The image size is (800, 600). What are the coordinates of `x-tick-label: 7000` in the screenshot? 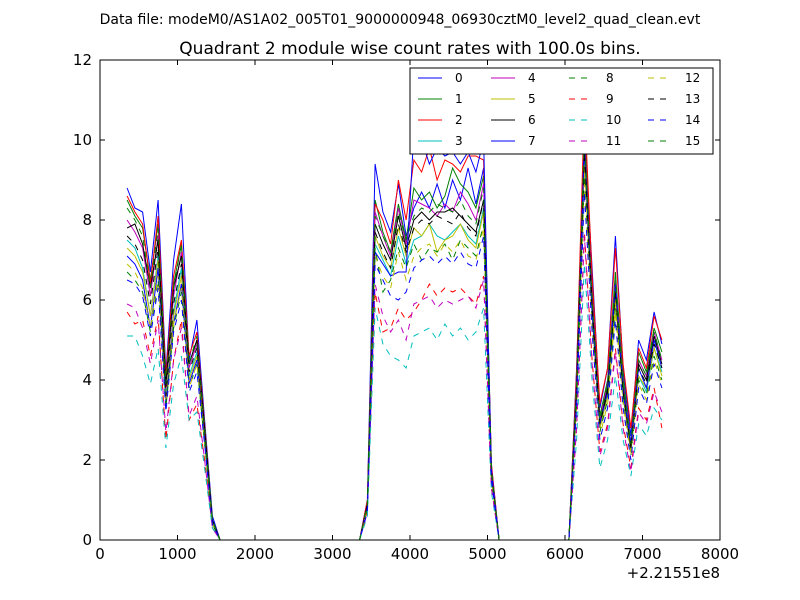 It's located at (642, 554).